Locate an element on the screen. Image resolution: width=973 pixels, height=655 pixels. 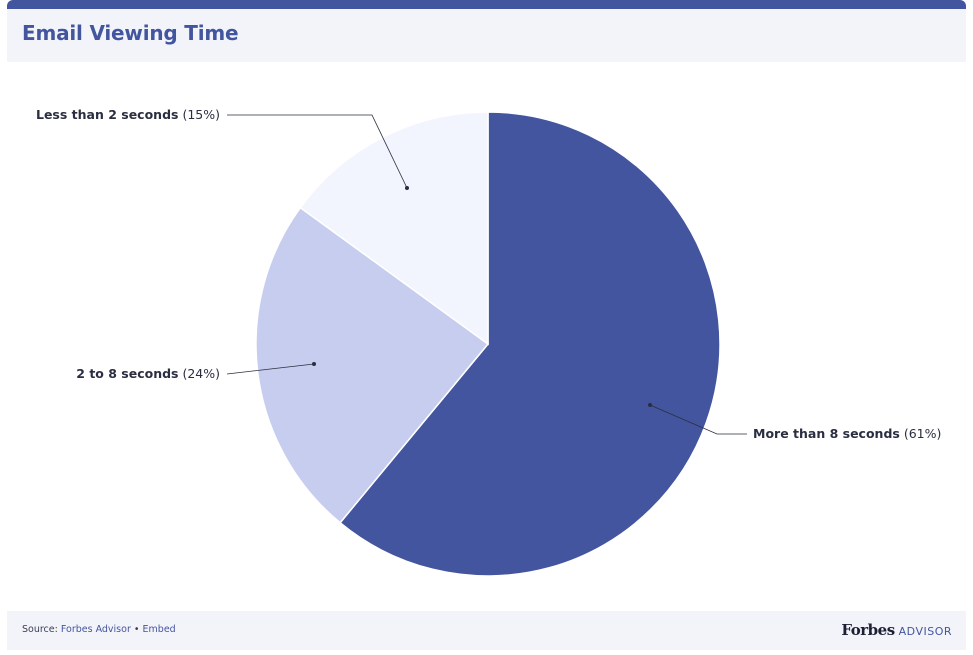
slice-label-less-than-2-seconds: Less than 2 seconds (15%) is located at coordinates (128, 114).